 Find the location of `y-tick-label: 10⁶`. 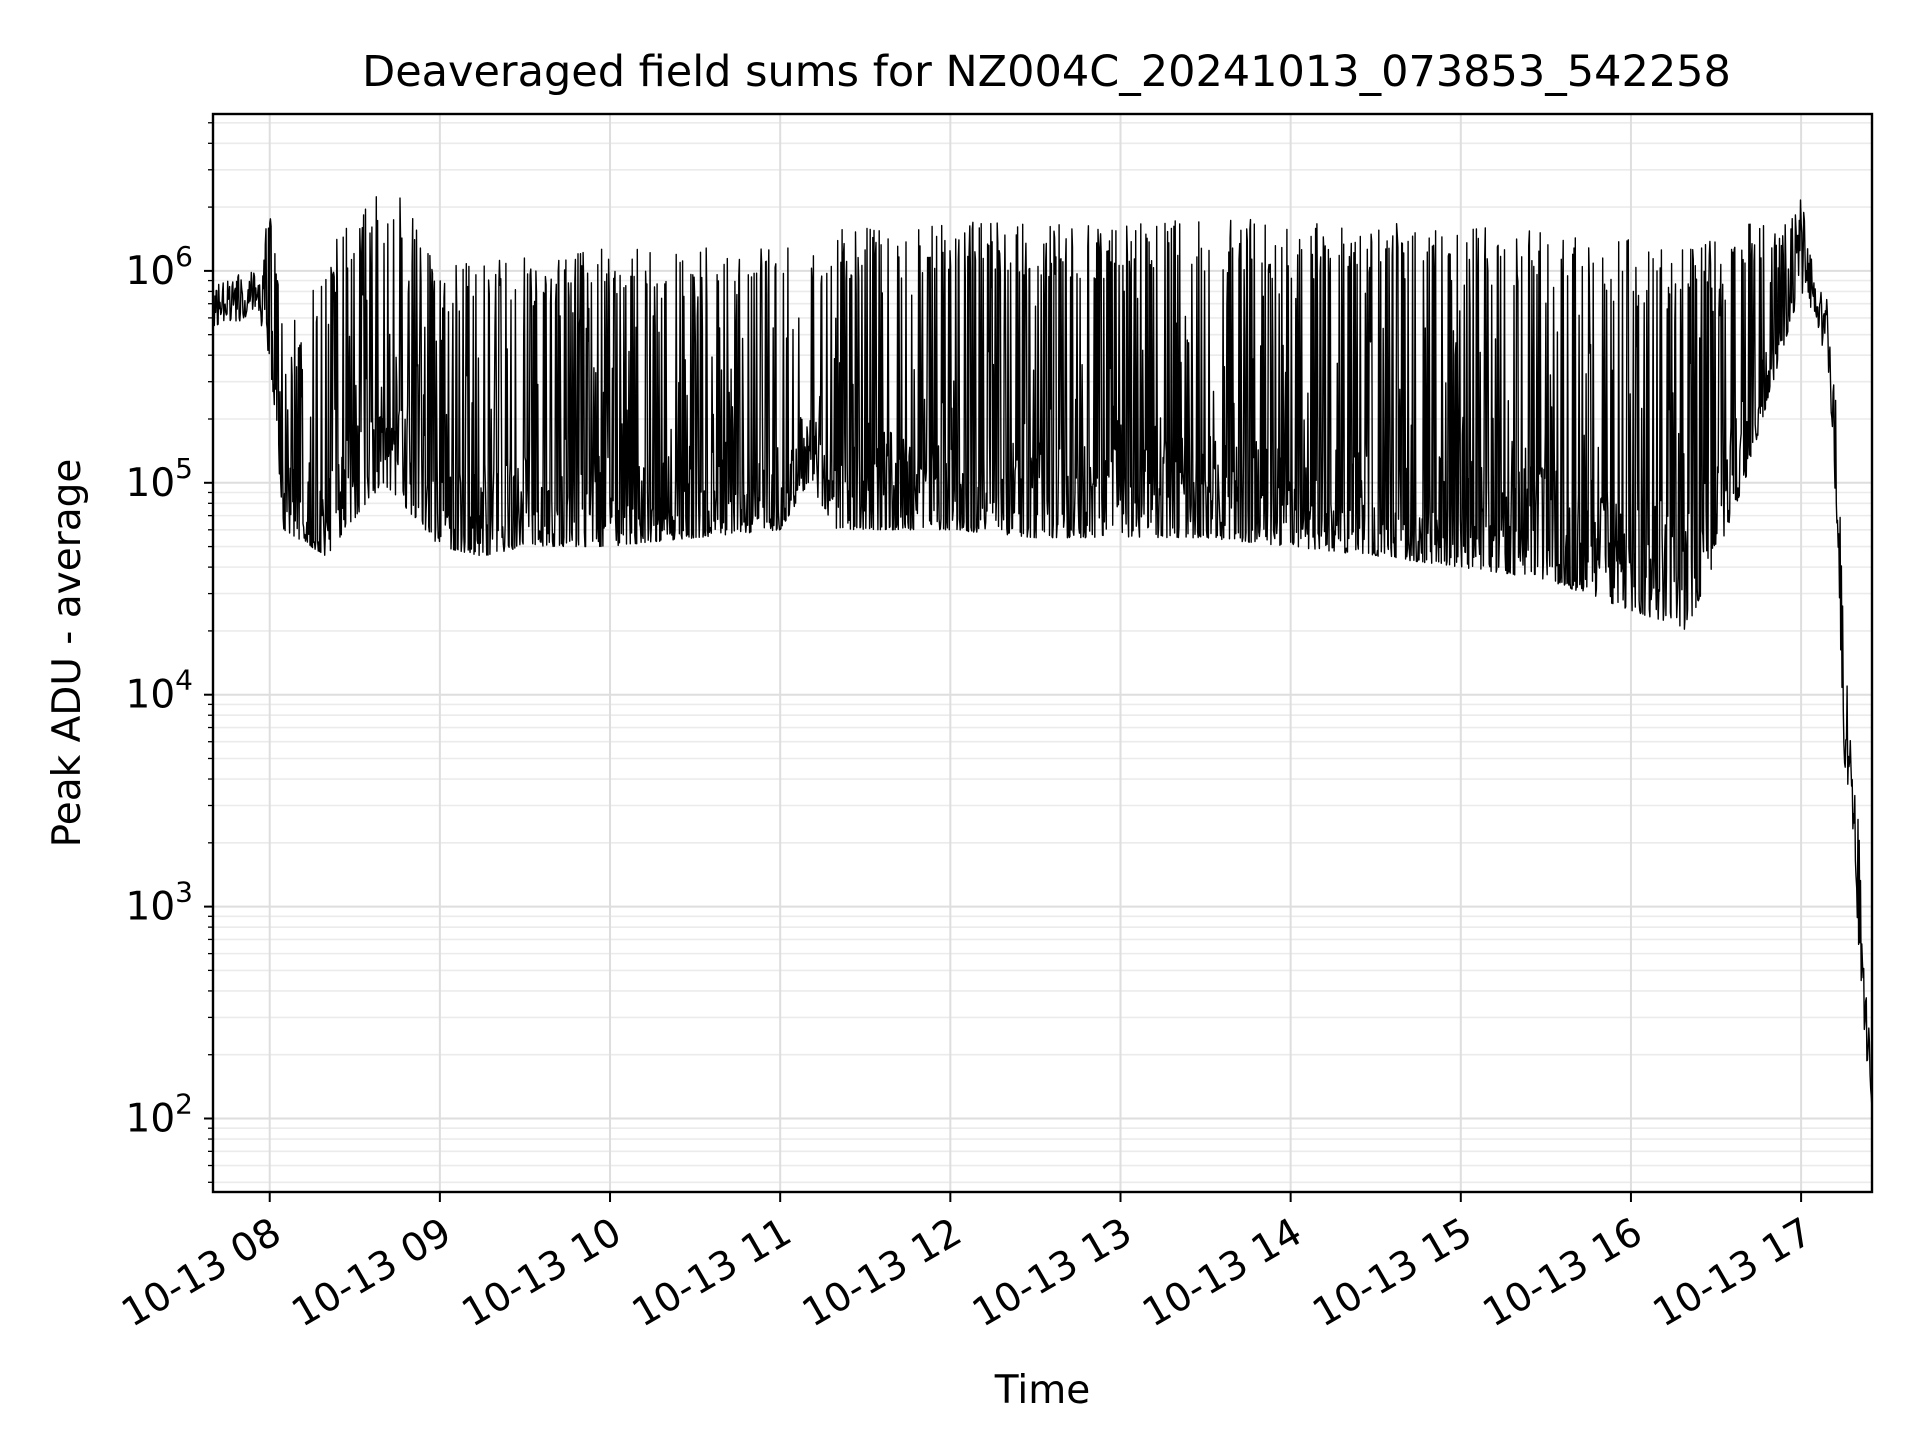

y-tick-label: 10⁶ is located at coordinates (159, 267).